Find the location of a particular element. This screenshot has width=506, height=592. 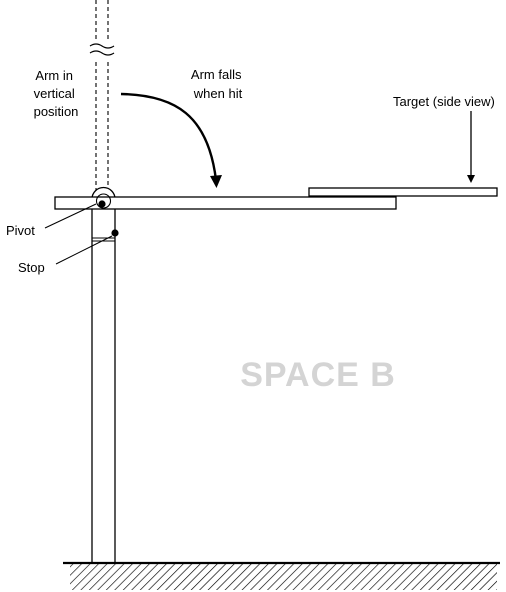

pivot-label: Pivot is located at coordinates (20, 230).